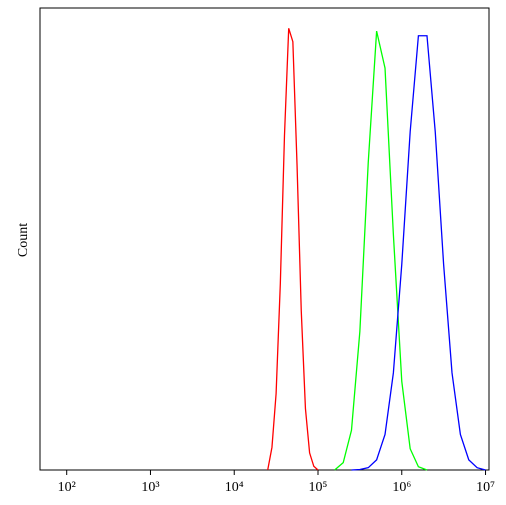 Image resolution: width=506 pixels, height=505 pixels. What do you see at coordinates (485, 487) in the screenshot?
I see `x-tick-label: 10⁷` at bounding box center [485, 487].